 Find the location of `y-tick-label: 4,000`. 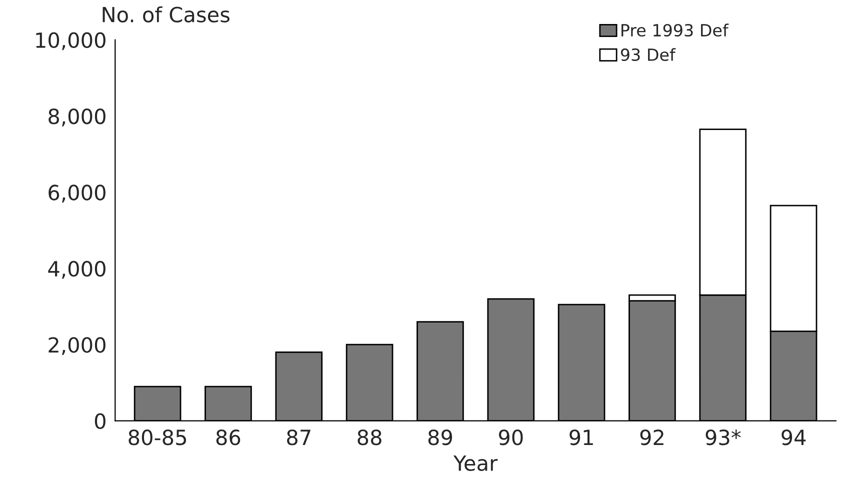

y-tick-label: 4,000 is located at coordinates (77, 269).